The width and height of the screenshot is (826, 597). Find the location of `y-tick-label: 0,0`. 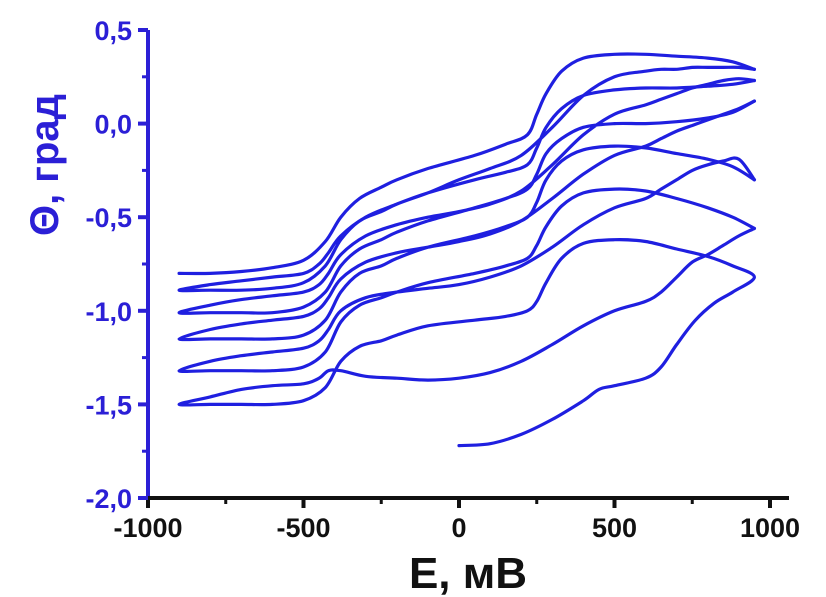

y-tick-label: 0,0 is located at coordinates (113, 125).